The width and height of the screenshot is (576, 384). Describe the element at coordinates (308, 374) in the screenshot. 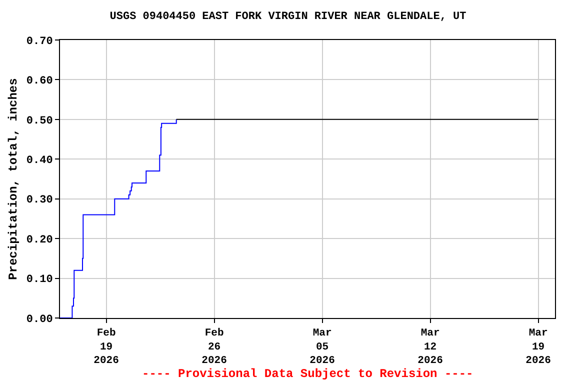

I see `text: ---- Provisional Data Subject to Revision ----` at that location.